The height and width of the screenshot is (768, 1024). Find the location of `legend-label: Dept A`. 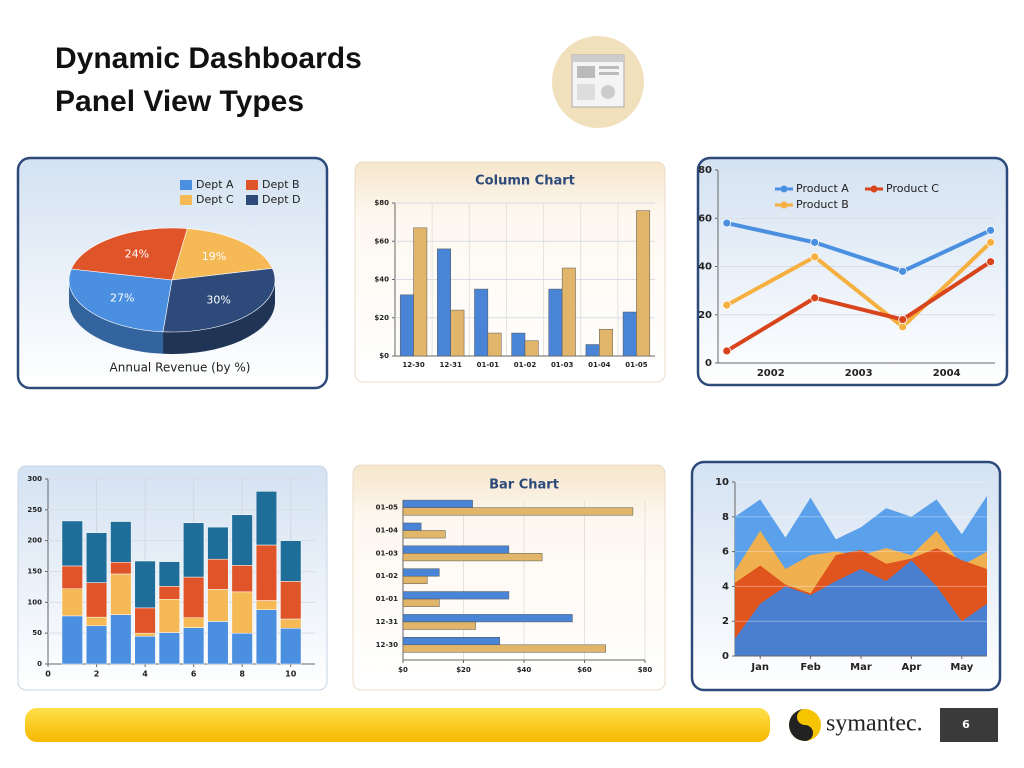

legend-label: Dept A is located at coordinates (215, 184).